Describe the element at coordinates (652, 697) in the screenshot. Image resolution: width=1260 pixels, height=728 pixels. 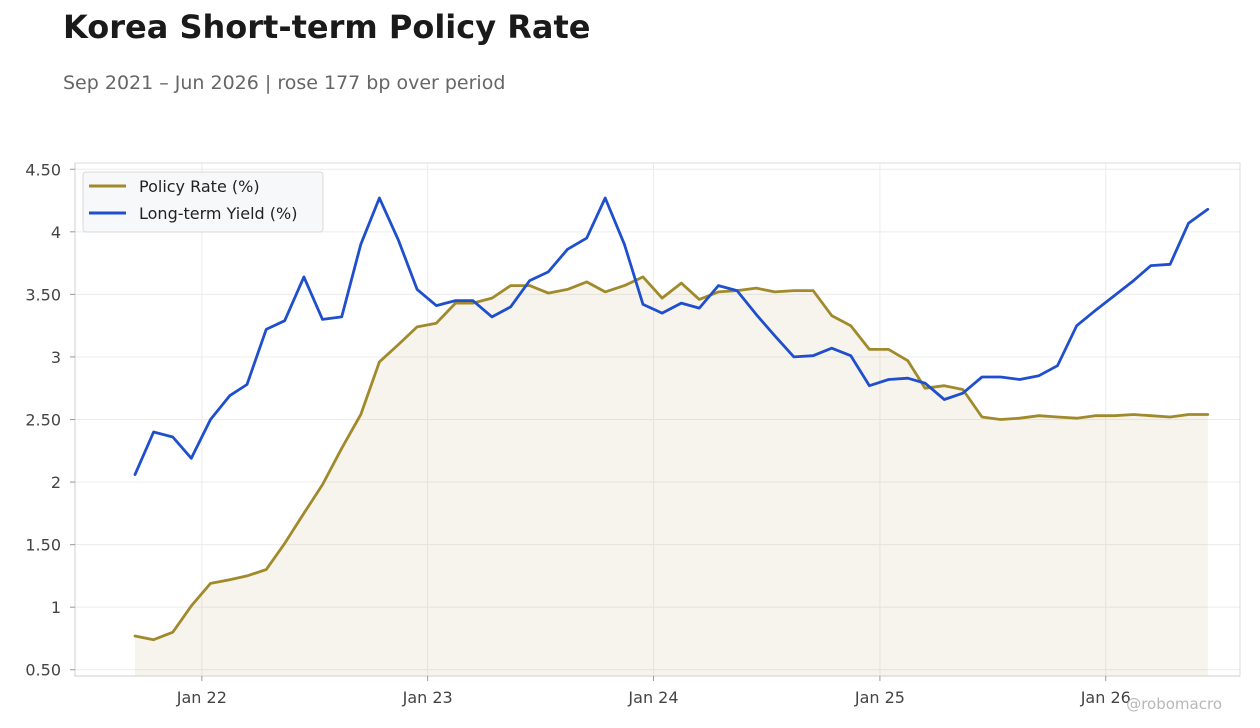
I see `x-tick-label: Jan 24` at that location.